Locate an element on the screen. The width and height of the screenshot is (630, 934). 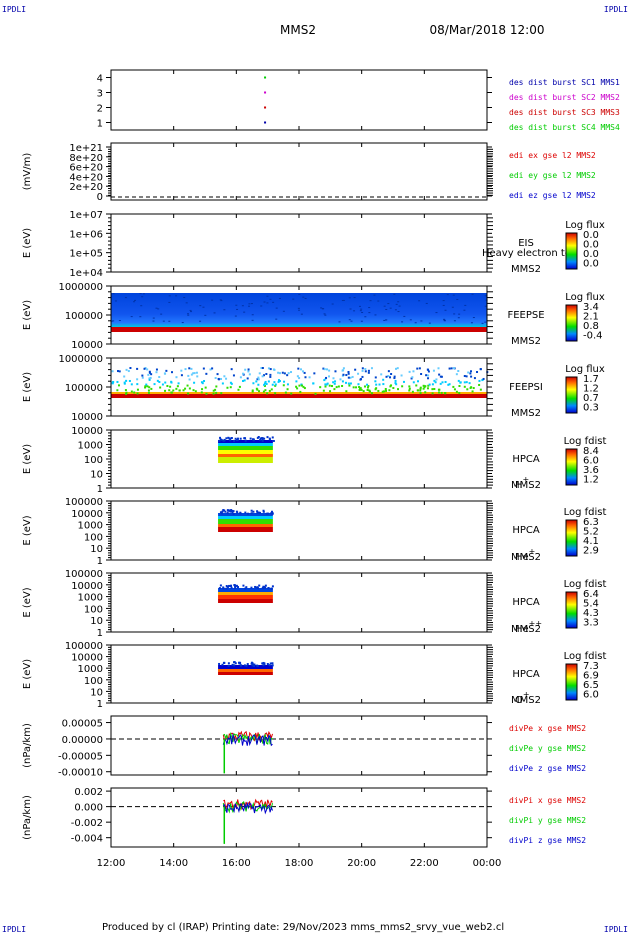
legend-entry: edi ex gse l2 MMS2 is located at coordinates (552, 155).